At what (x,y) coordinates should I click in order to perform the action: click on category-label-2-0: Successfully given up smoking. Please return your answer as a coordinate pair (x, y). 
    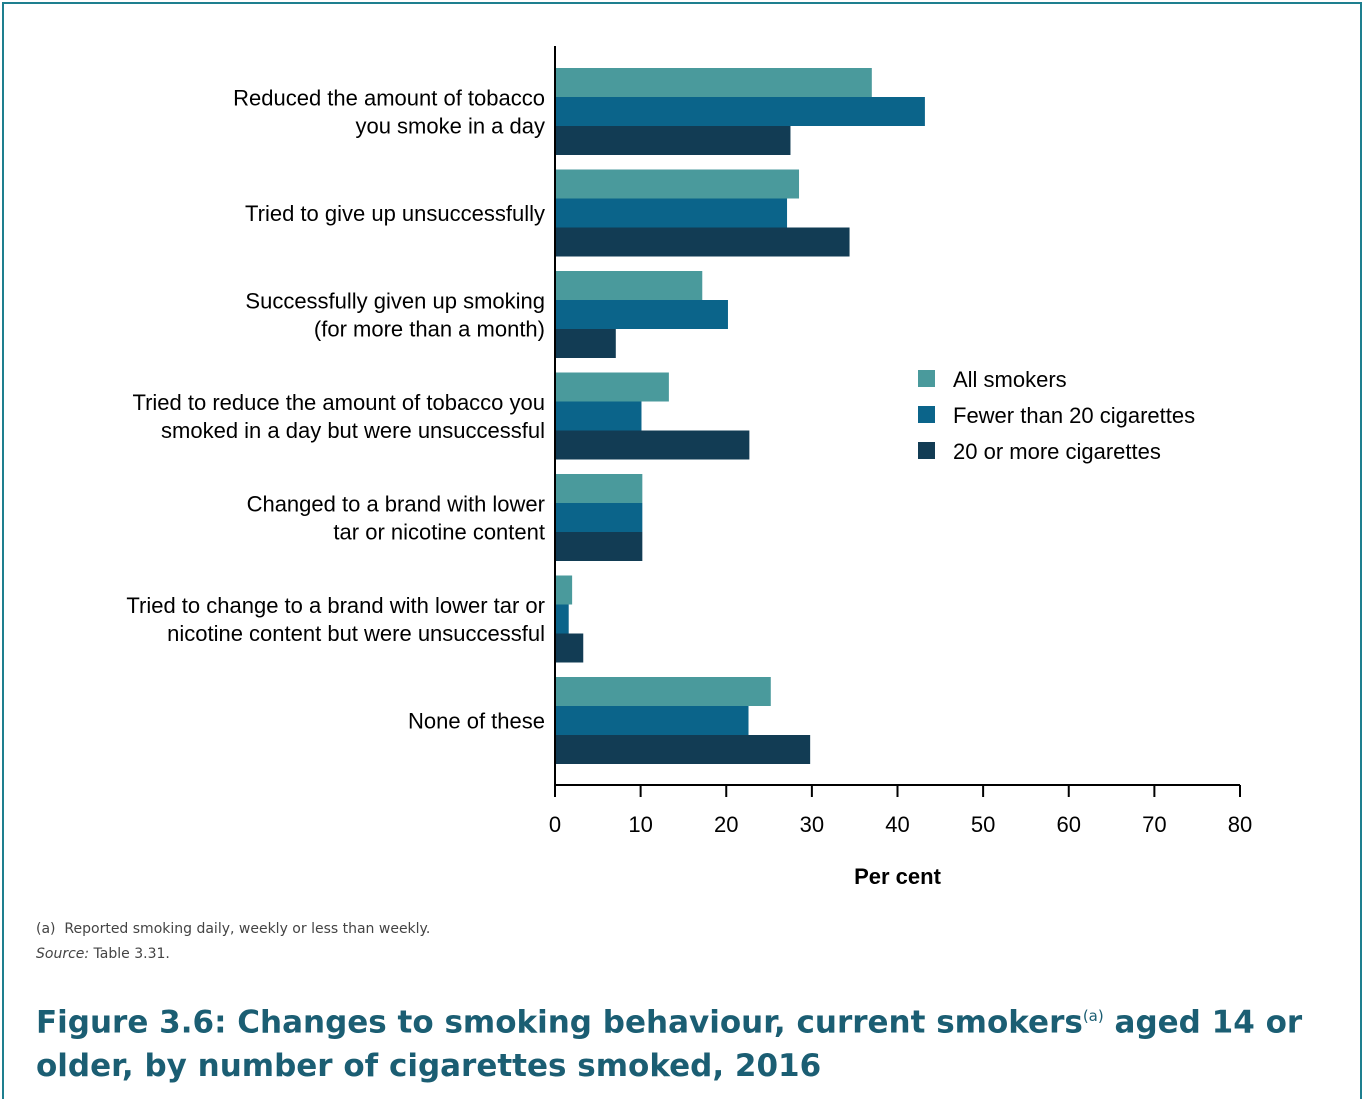
    Looking at the image, I should click on (395, 301).